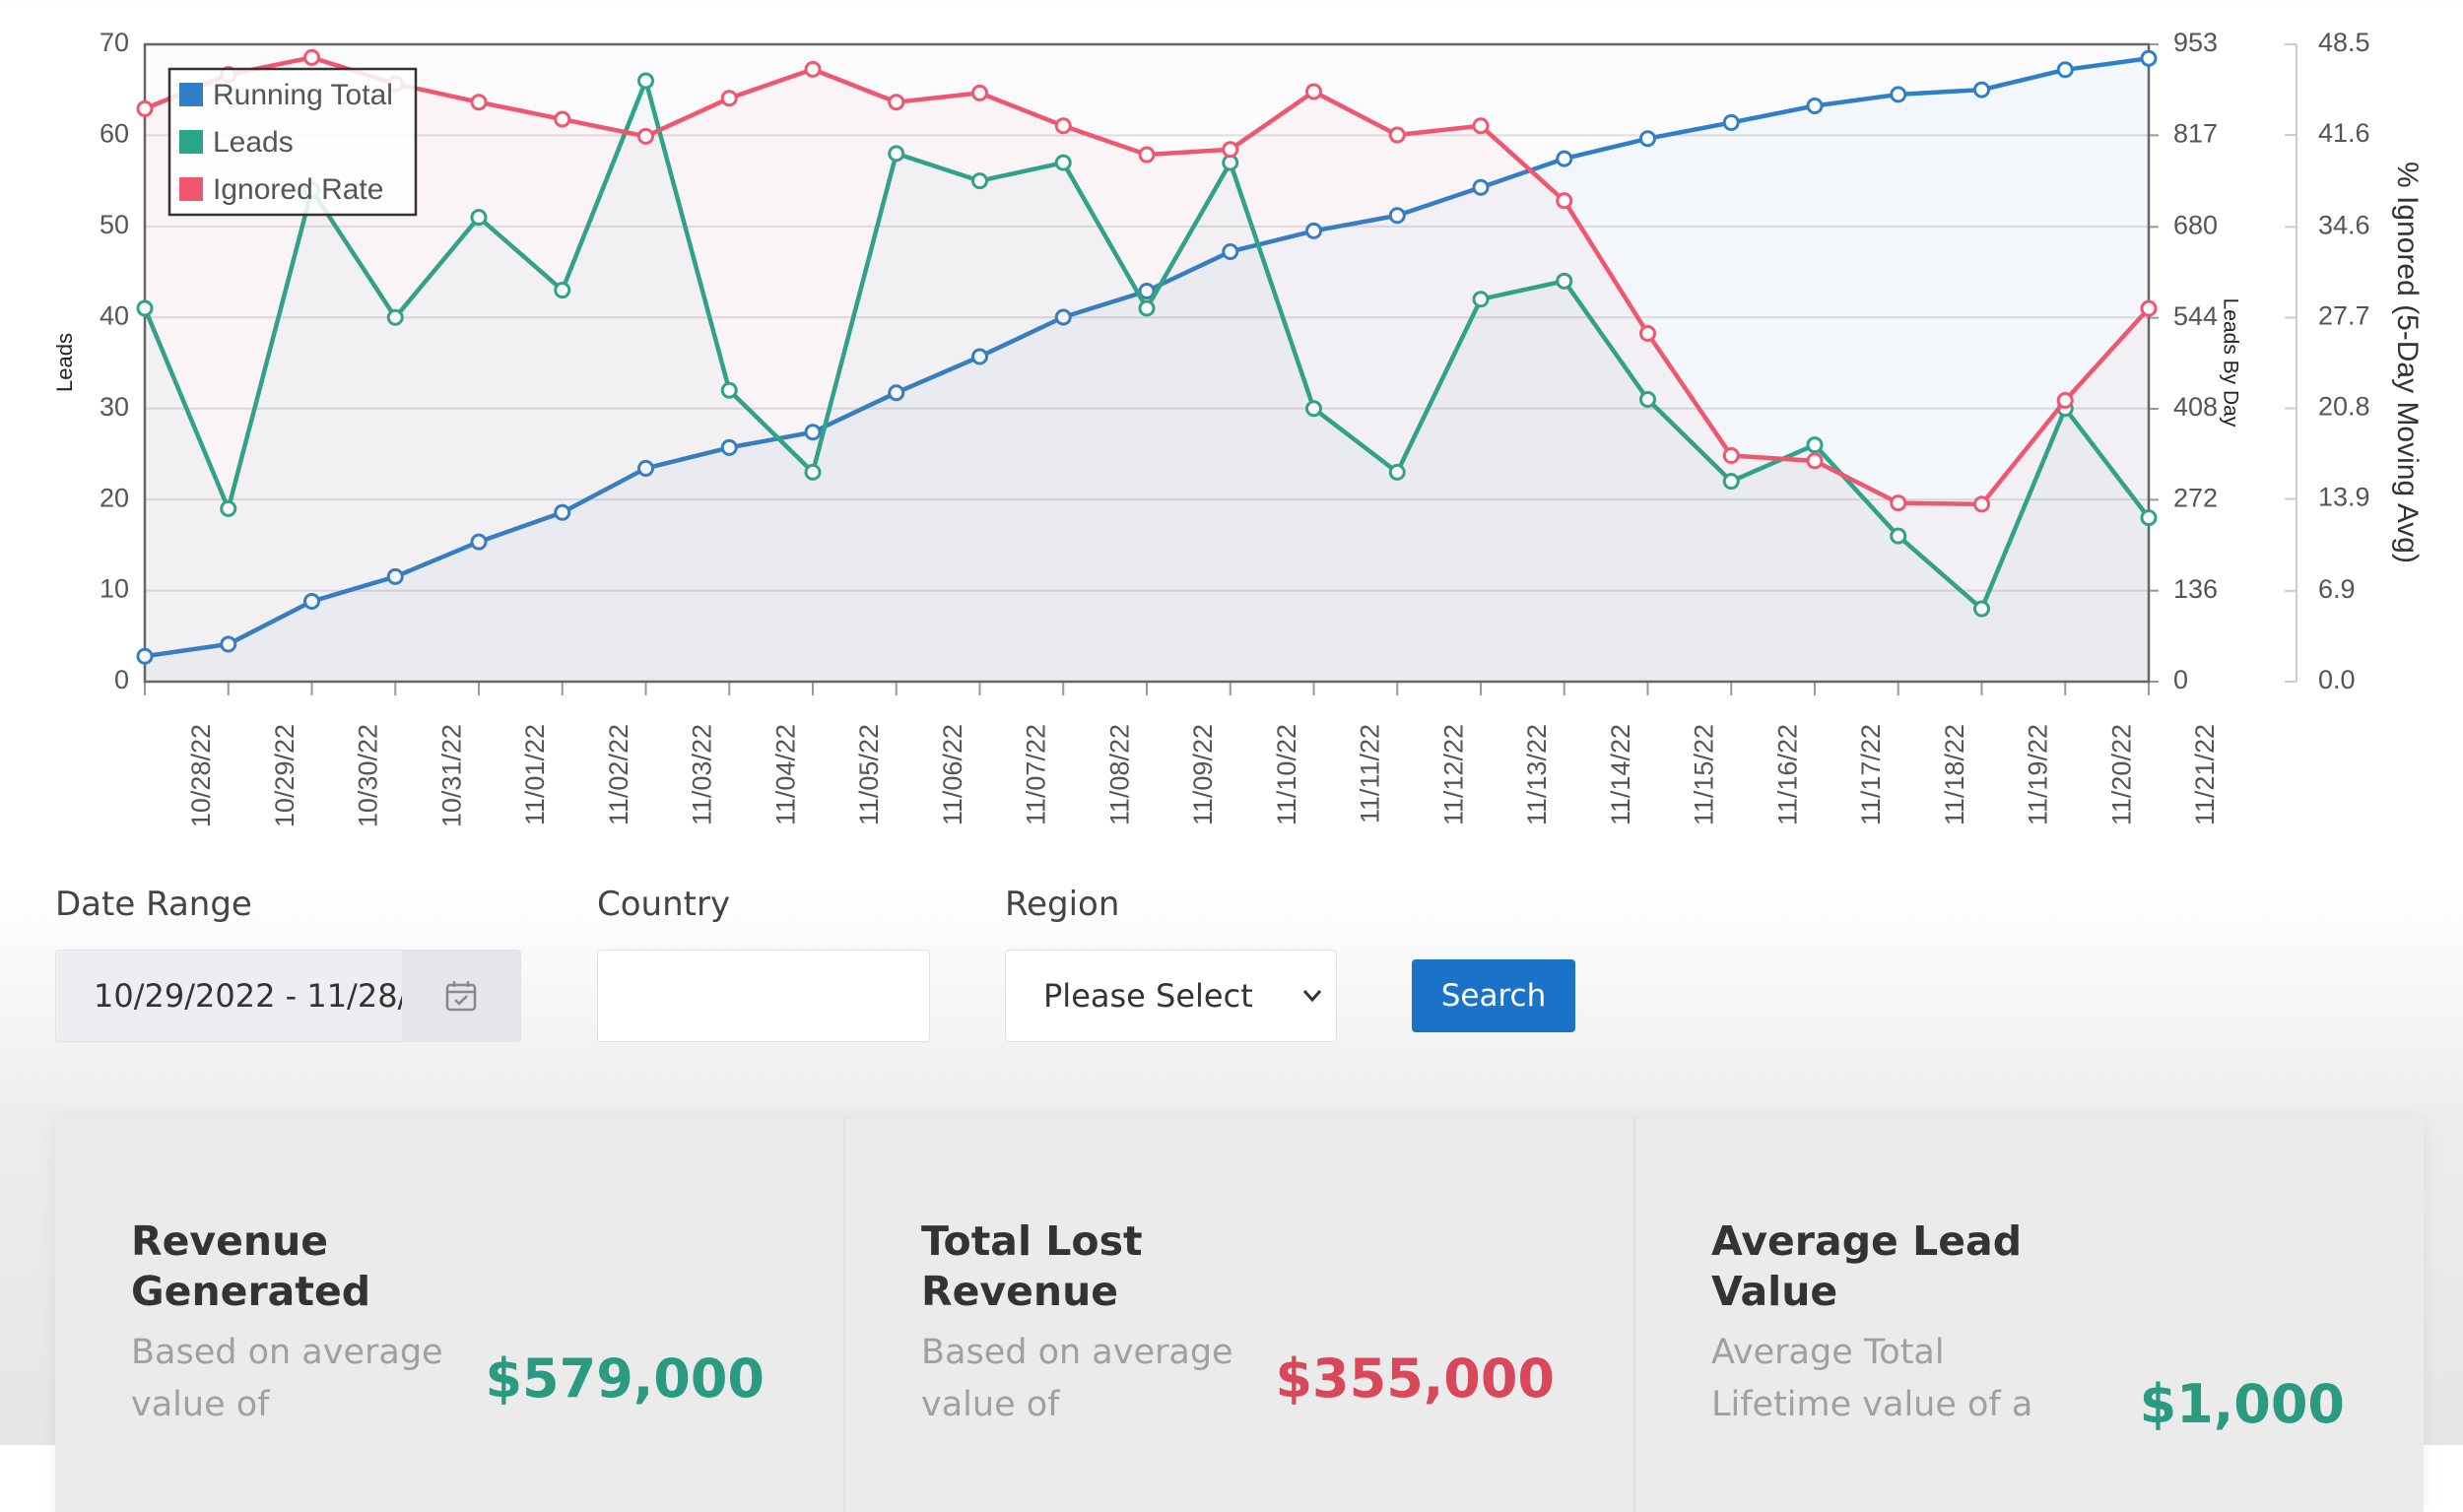 The image size is (2463, 1512). Describe the element at coordinates (1312, 996) in the screenshot. I see `chevron-icon` at that location.